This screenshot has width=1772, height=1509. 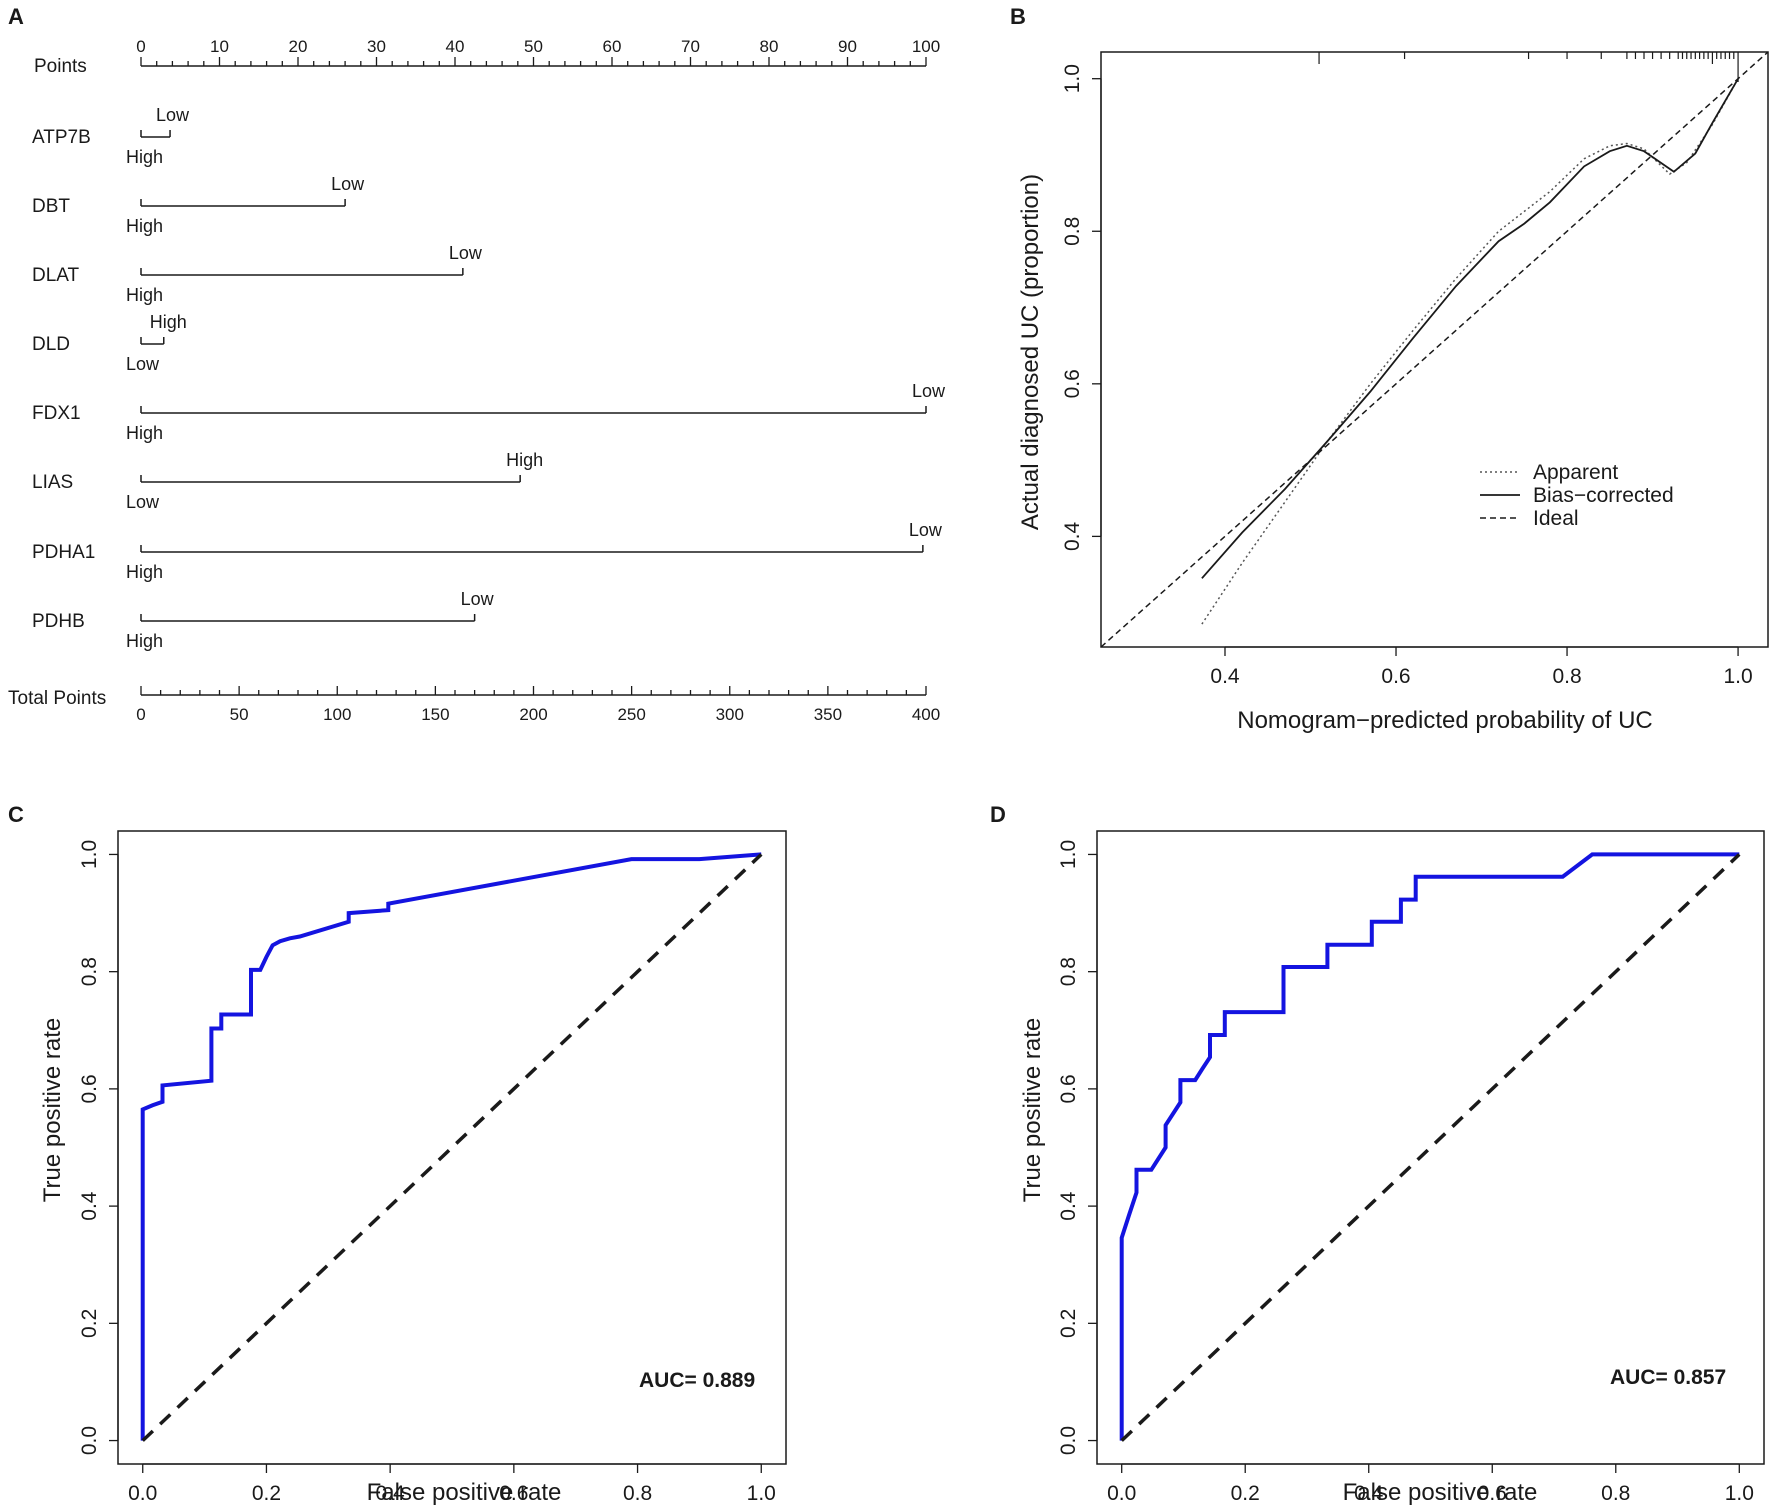 I want to click on points-tick-label: 100, so click(x=926, y=46).